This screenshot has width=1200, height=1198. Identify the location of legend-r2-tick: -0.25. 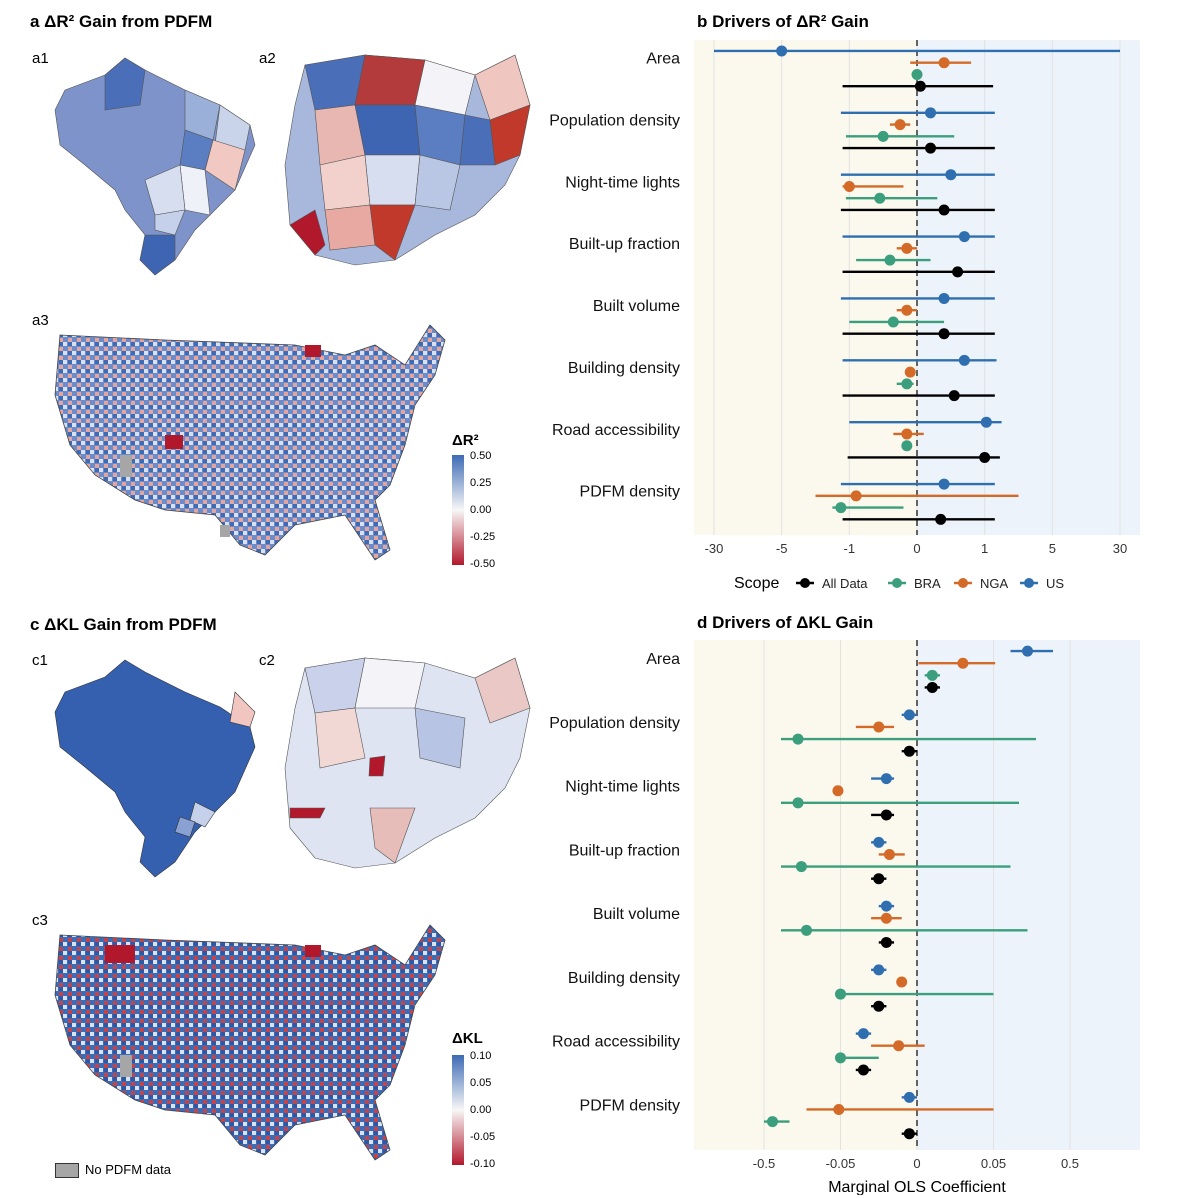
(483, 537).